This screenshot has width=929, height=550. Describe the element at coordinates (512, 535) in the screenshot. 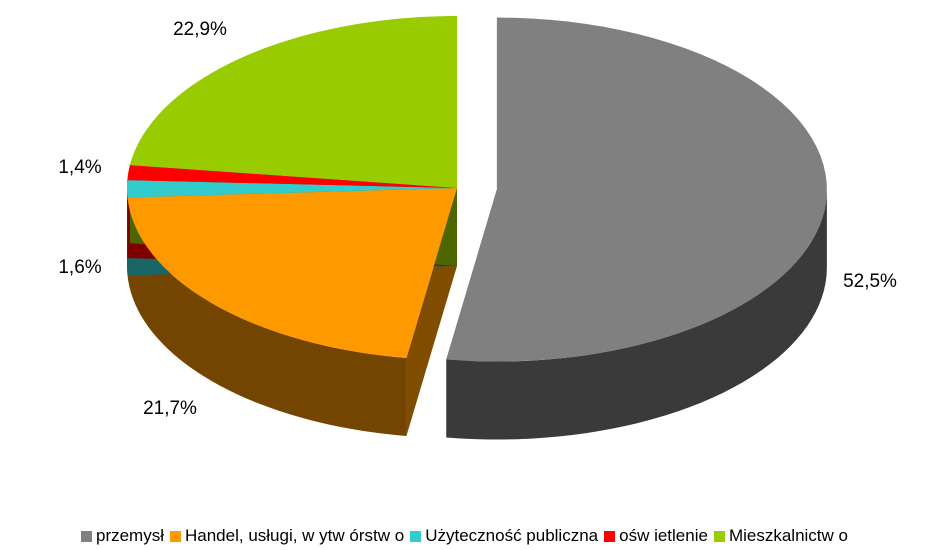

I see `legend-label: Użyteczność publiczna` at that location.